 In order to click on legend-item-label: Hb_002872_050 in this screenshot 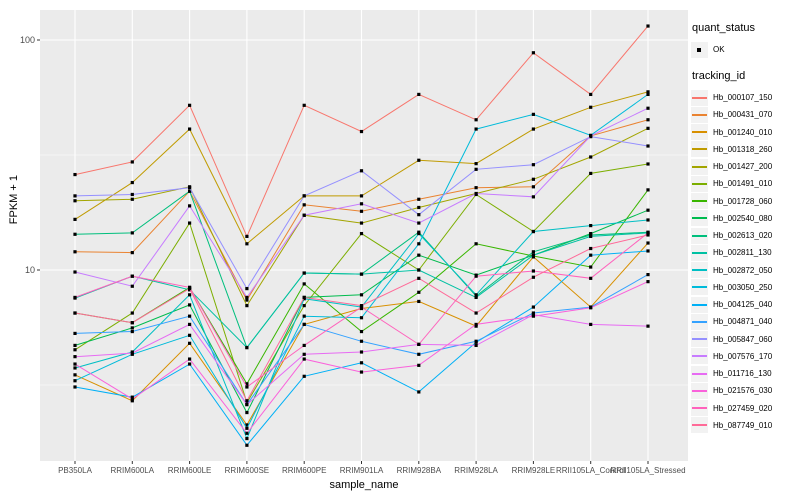, I will do `click(743, 270)`.